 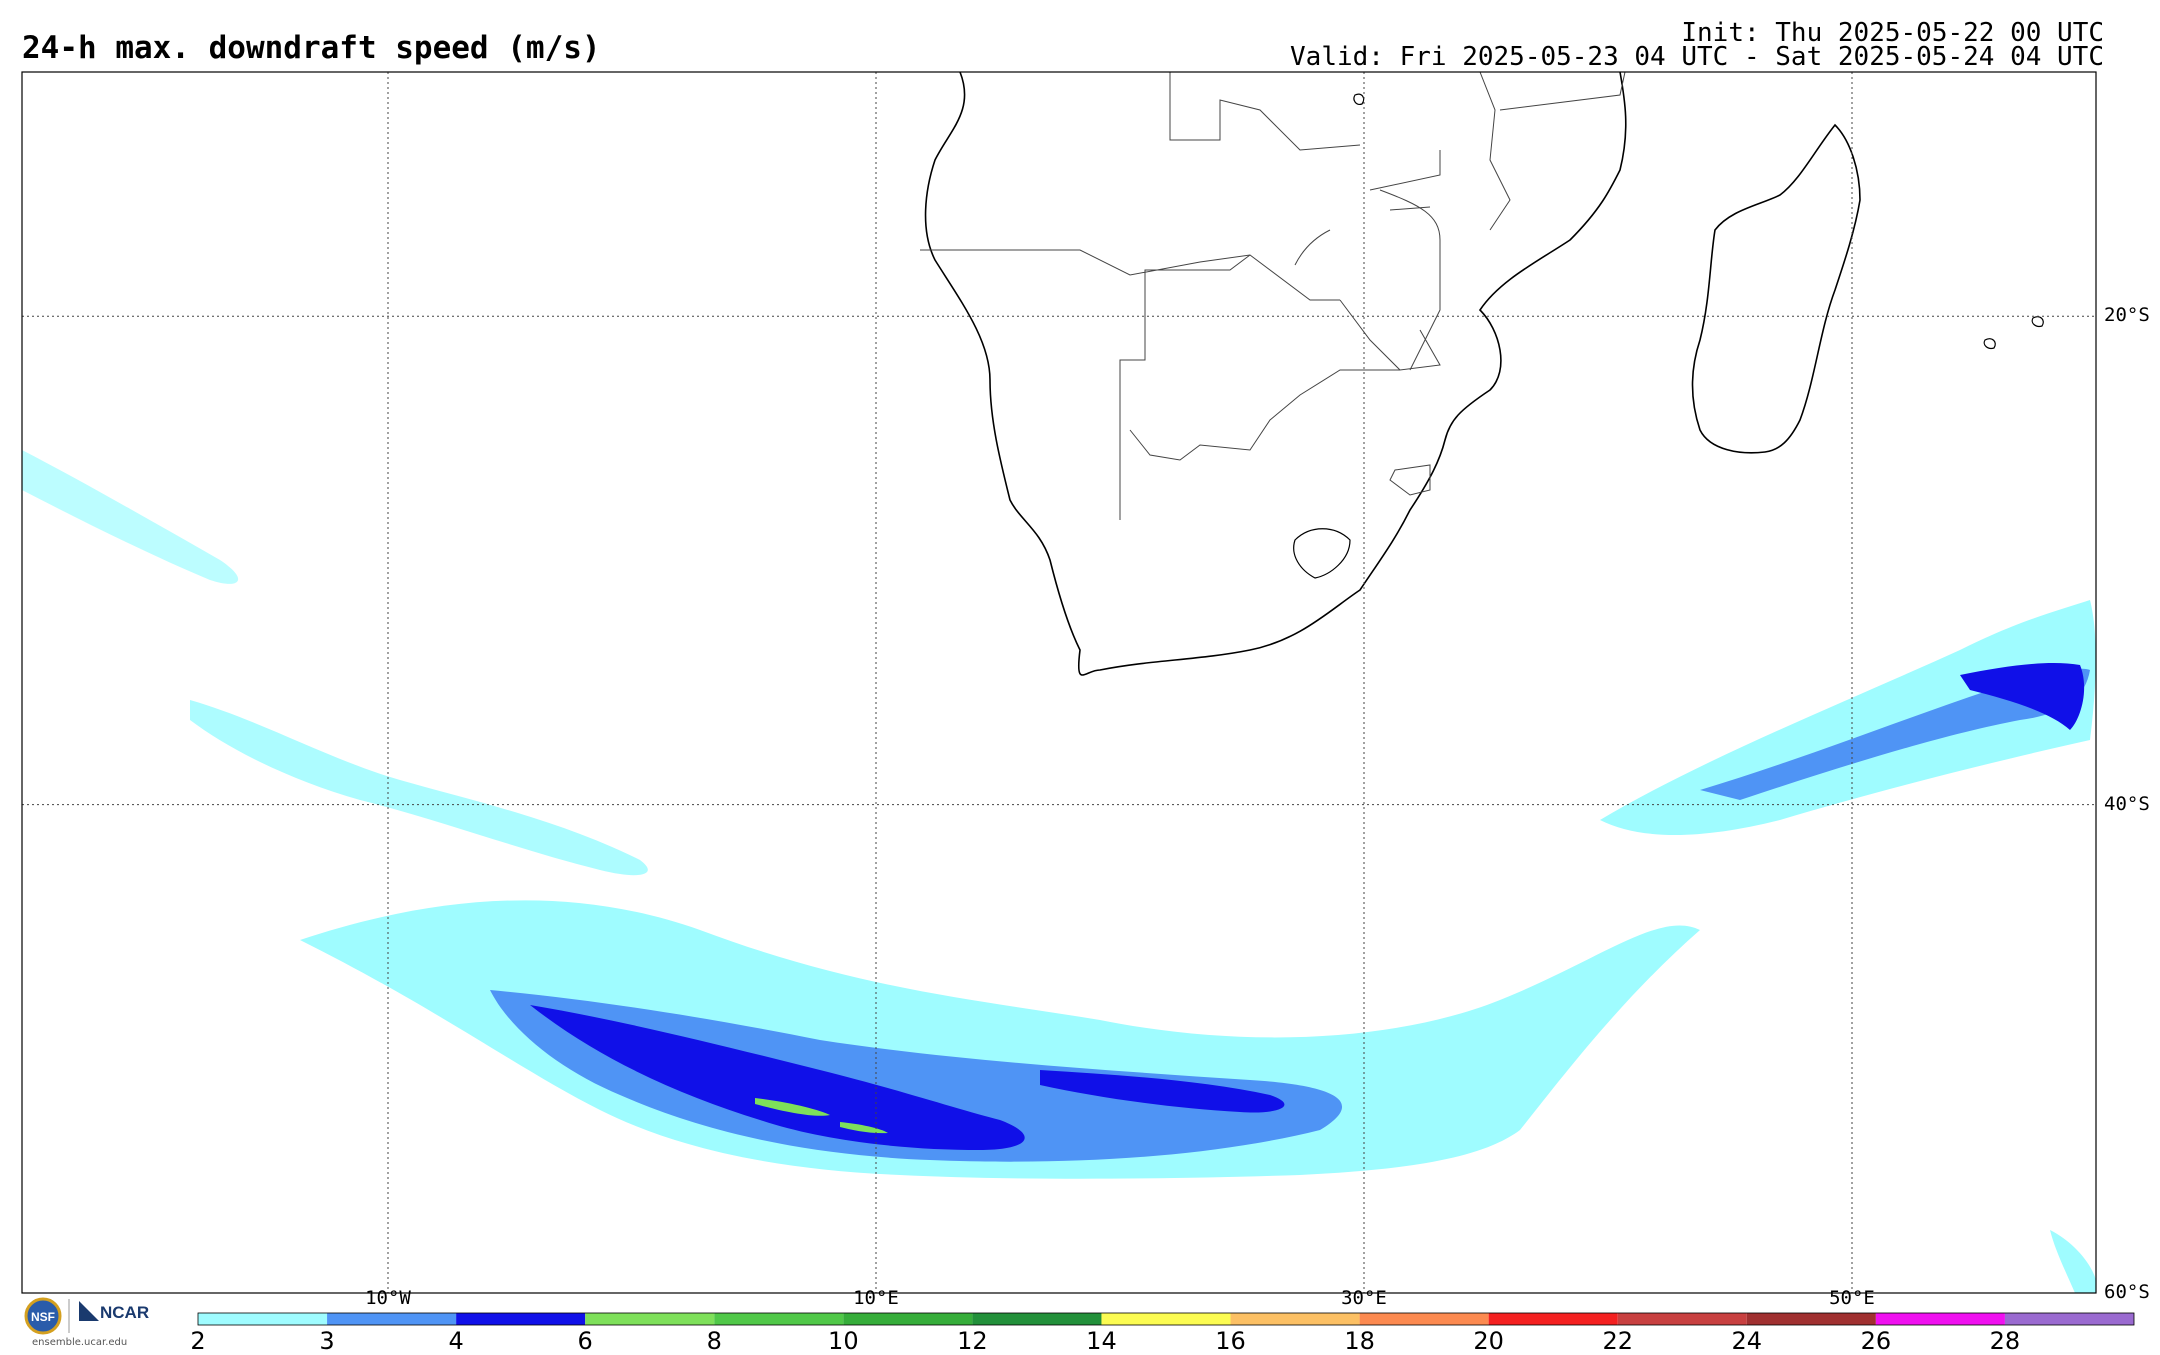 I want to click on ncar-label: NCAR, so click(x=125, y=1312).